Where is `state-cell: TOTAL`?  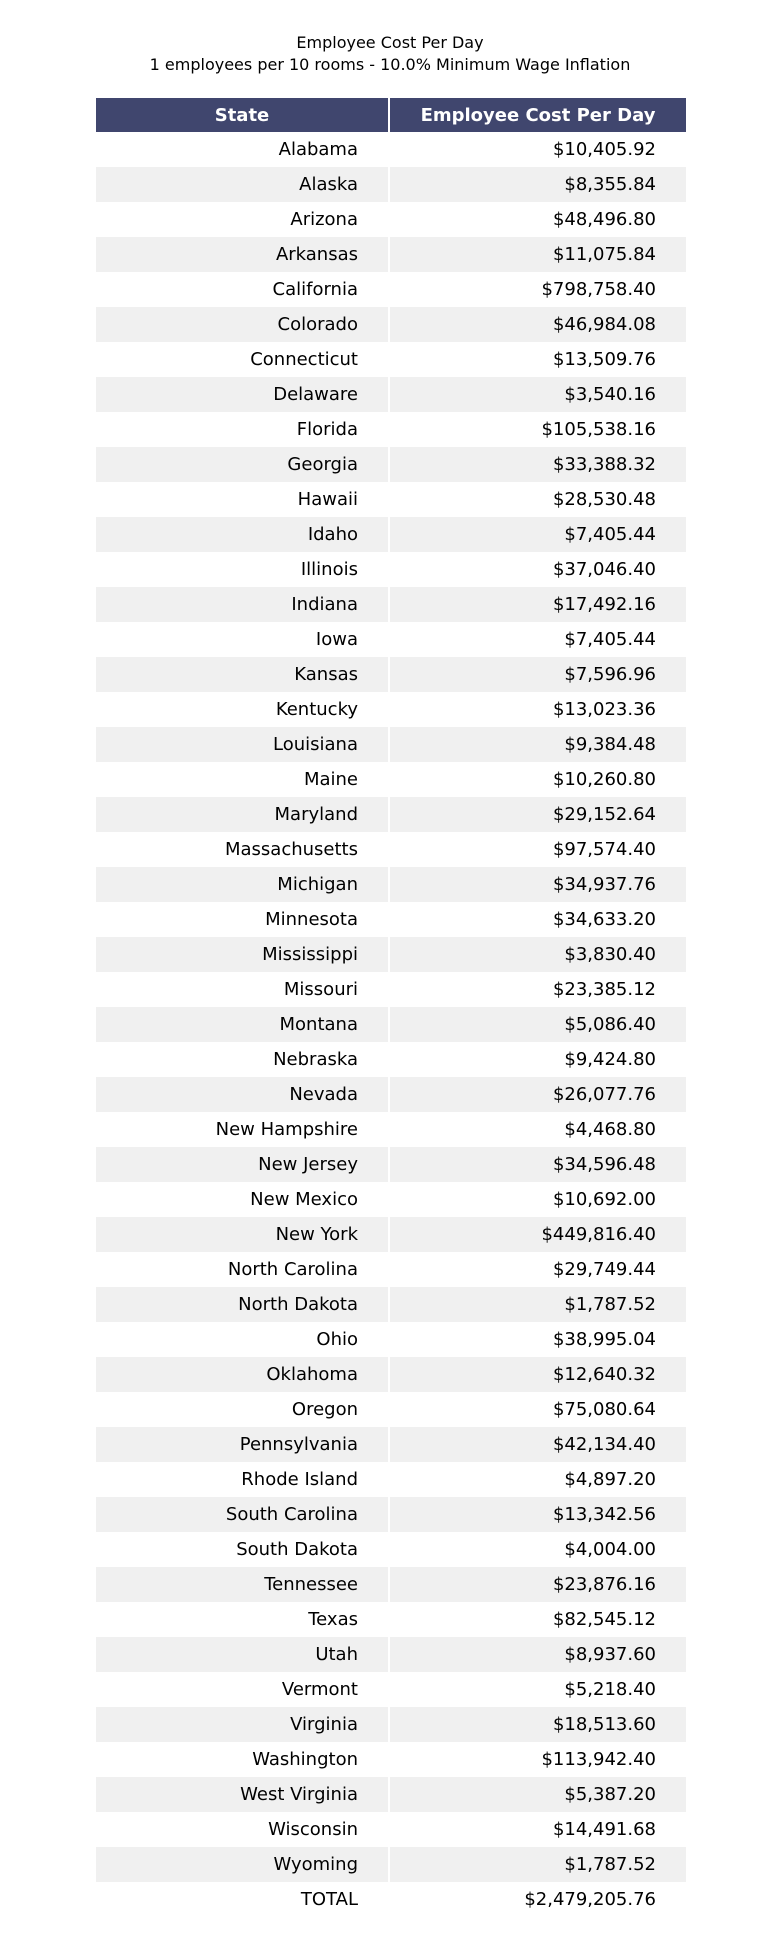
state-cell: TOTAL is located at coordinates (243, 1899).